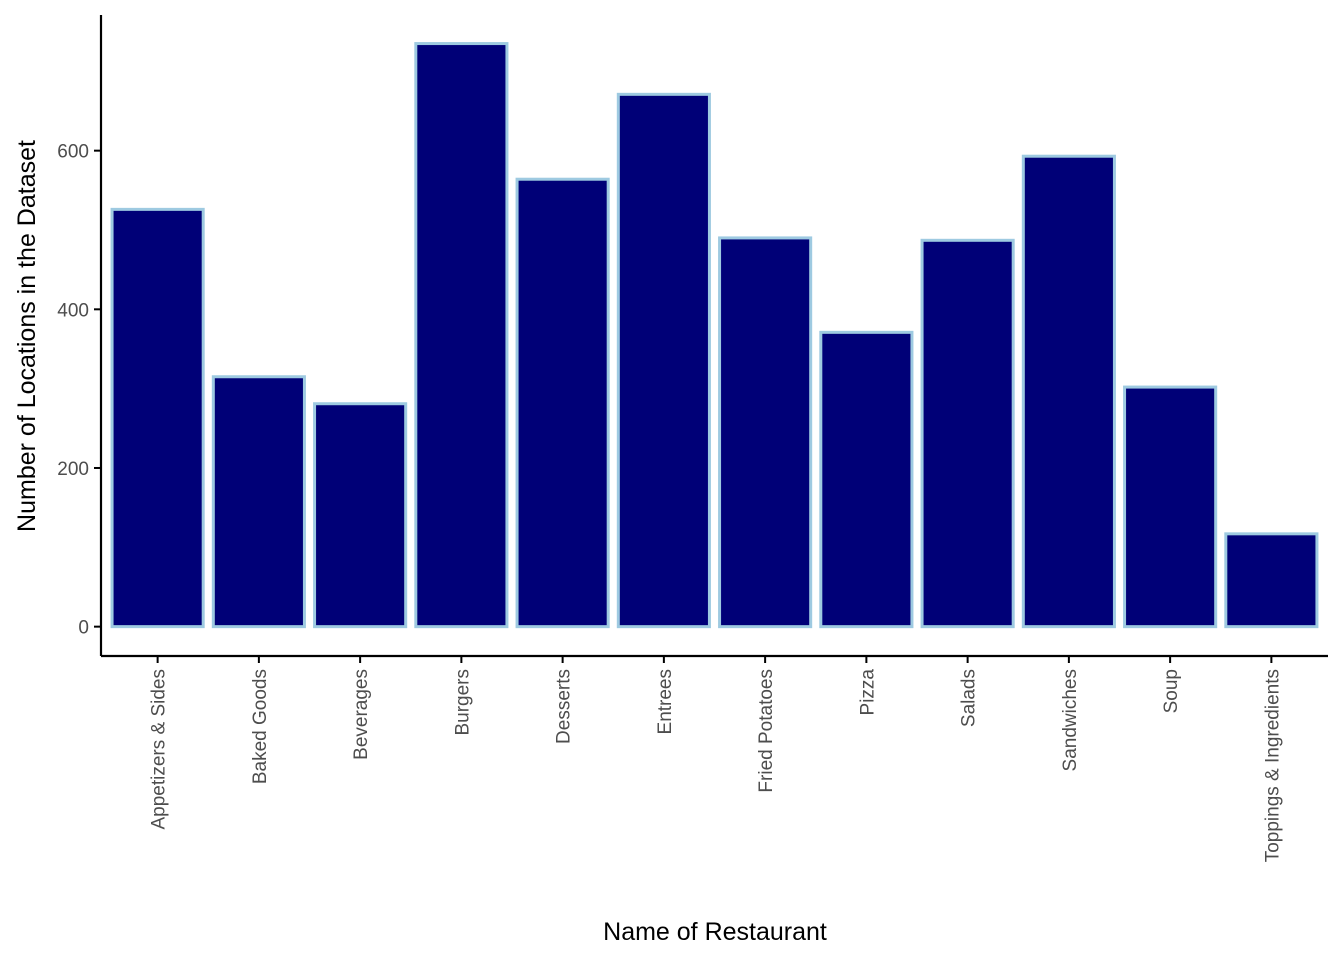 Image resolution: width=1344 pixels, height=965 pixels. I want to click on bar-entrees, so click(663, 360).